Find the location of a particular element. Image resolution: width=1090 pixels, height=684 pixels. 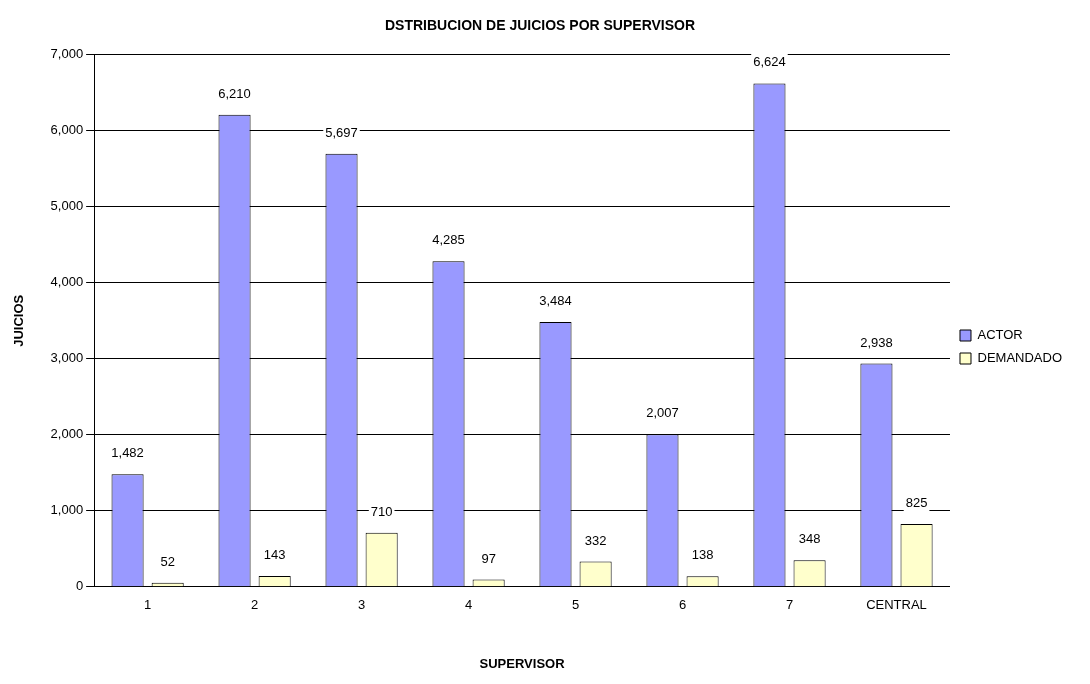

y-tick-label: 2,000 is located at coordinates (67, 434).